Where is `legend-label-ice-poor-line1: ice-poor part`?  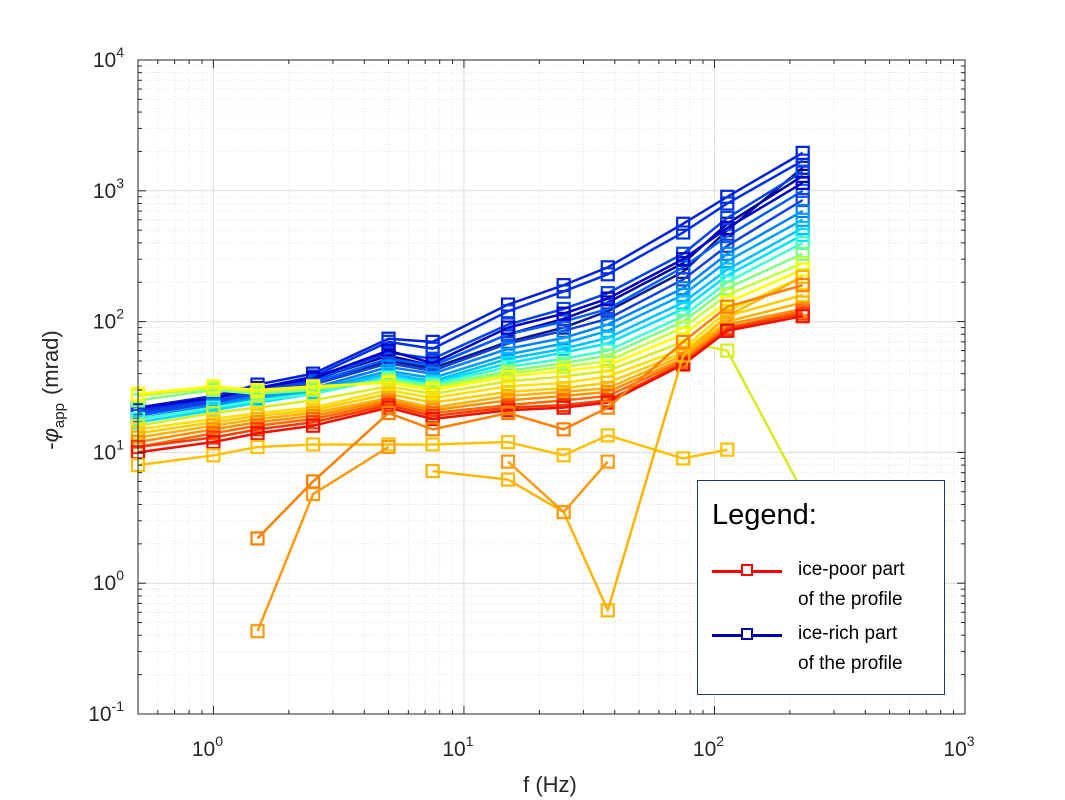 legend-label-ice-poor-line1: ice-poor part is located at coordinates (851, 569).